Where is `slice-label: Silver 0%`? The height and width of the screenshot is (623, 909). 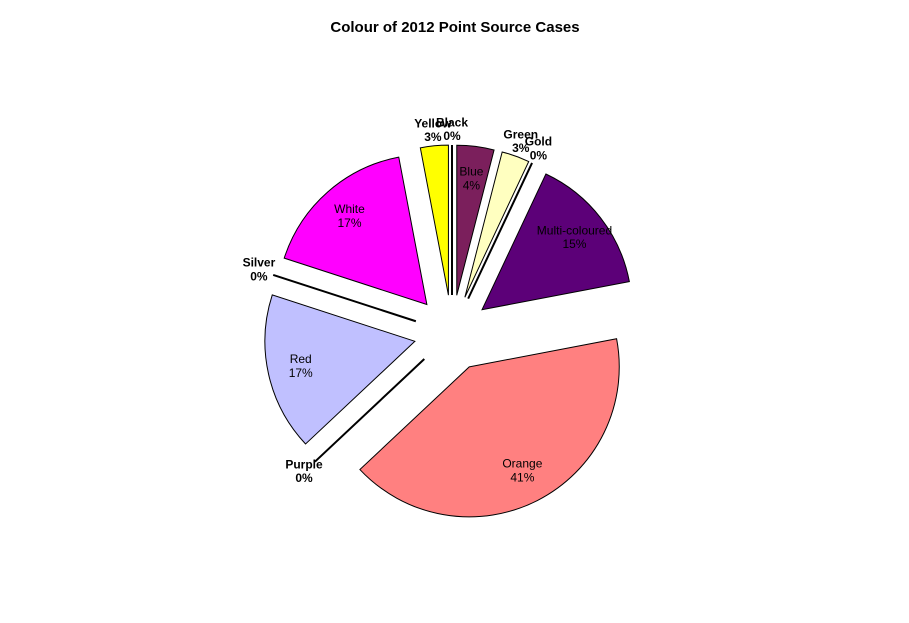 slice-label: Silver 0% is located at coordinates (259, 270).